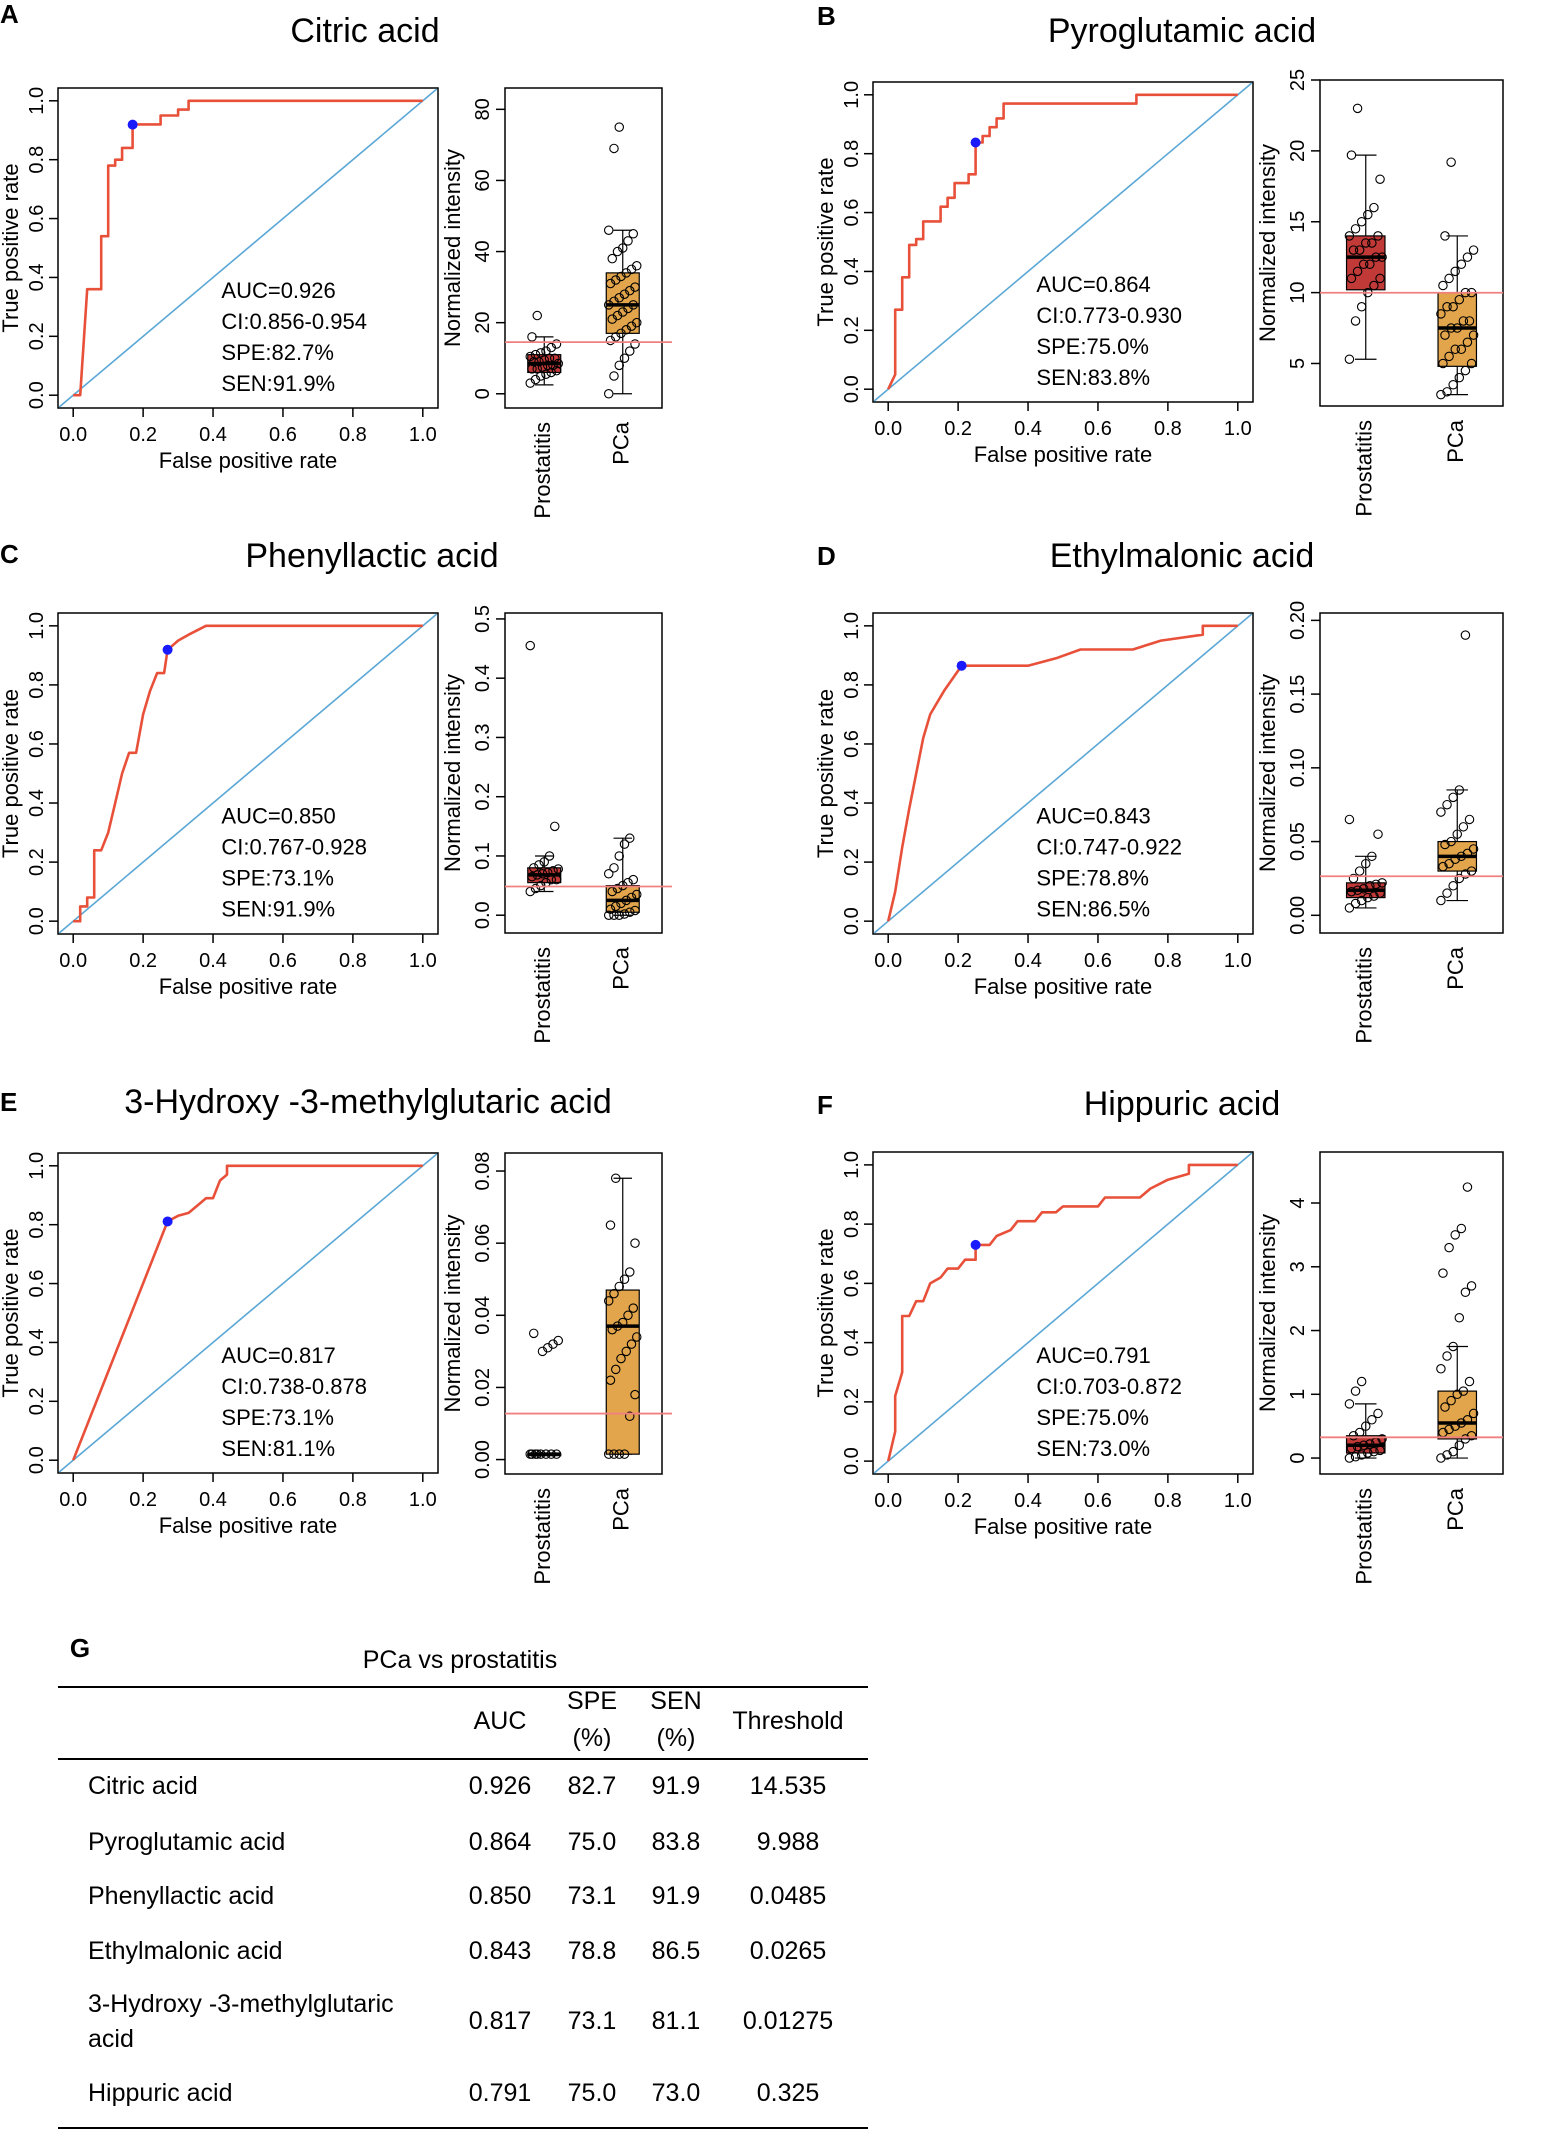 This screenshot has height=2134, width=1547. I want to click on threshold-cell: 0.0485, so click(788, 1896).